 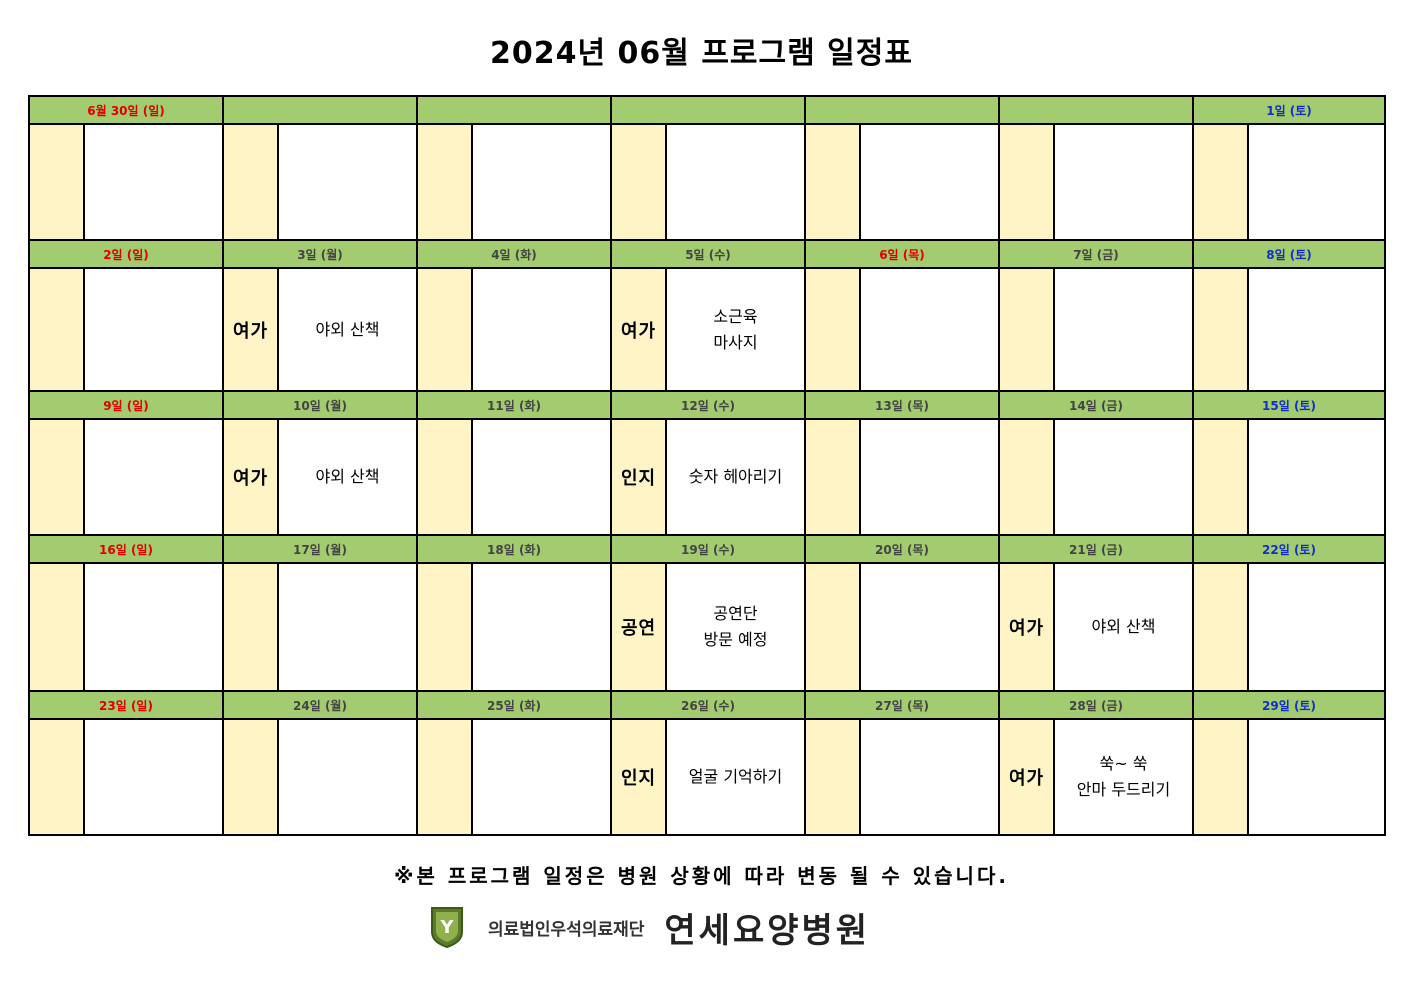 What do you see at coordinates (902, 254) in the screenshot?
I see `day-header: 6일 (목)` at bounding box center [902, 254].